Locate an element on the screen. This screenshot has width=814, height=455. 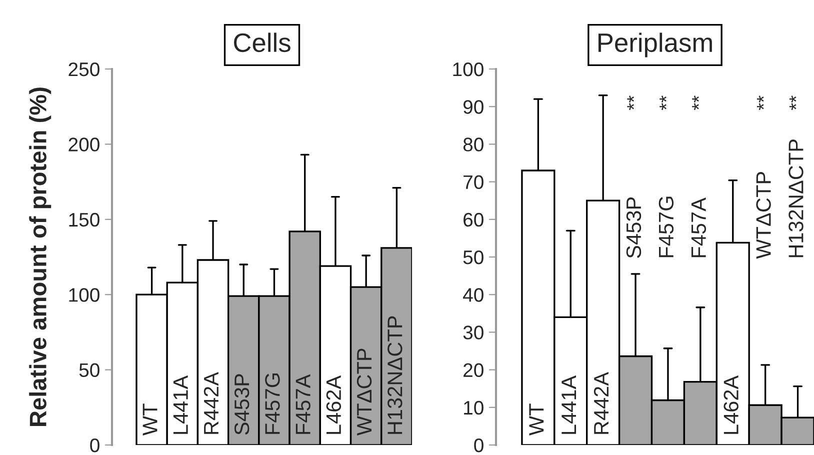
y-tick-label: 90 is located at coordinates (473, 107).